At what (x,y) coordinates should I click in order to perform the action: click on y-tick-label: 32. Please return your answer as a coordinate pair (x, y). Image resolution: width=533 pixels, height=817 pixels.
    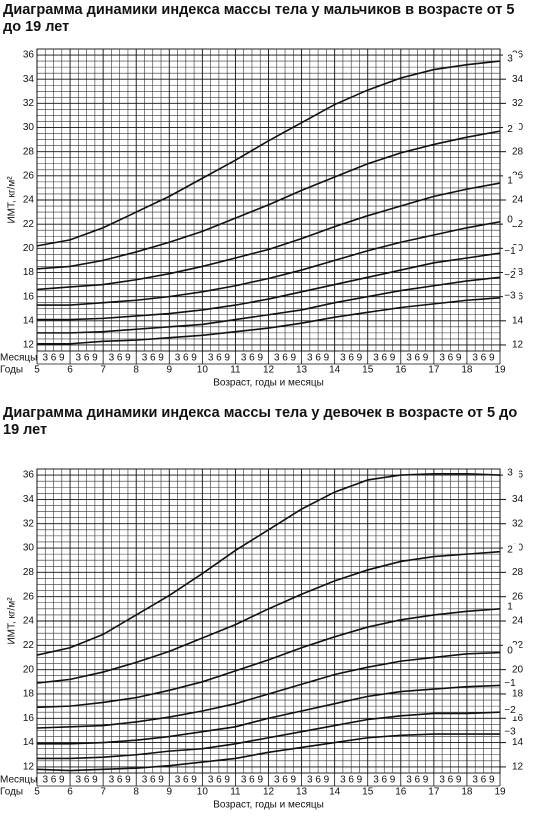
    Looking at the image, I should click on (29, 523).